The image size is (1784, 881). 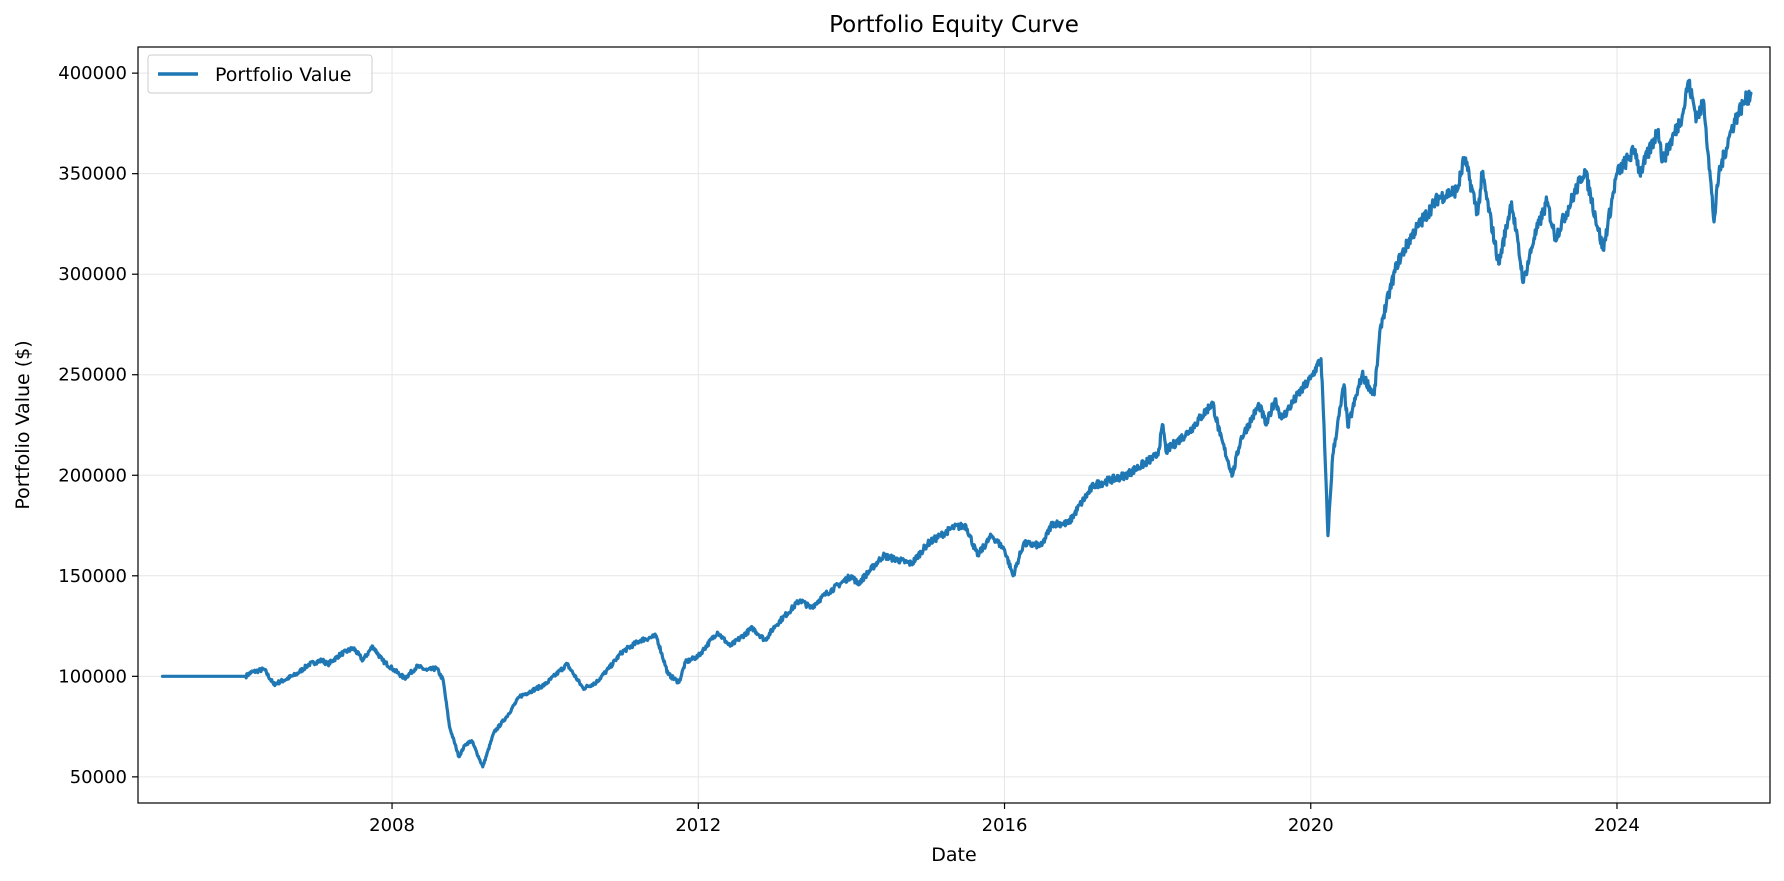 I want to click on legend-box, so click(x=260, y=74).